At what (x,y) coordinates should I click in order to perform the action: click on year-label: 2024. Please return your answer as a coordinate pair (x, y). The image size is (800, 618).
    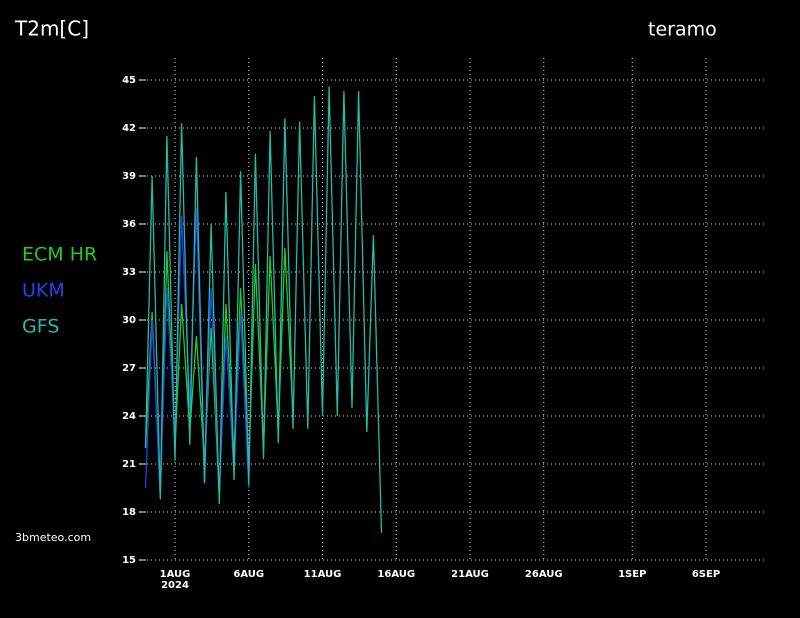
    Looking at the image, I should click on (175, 585).